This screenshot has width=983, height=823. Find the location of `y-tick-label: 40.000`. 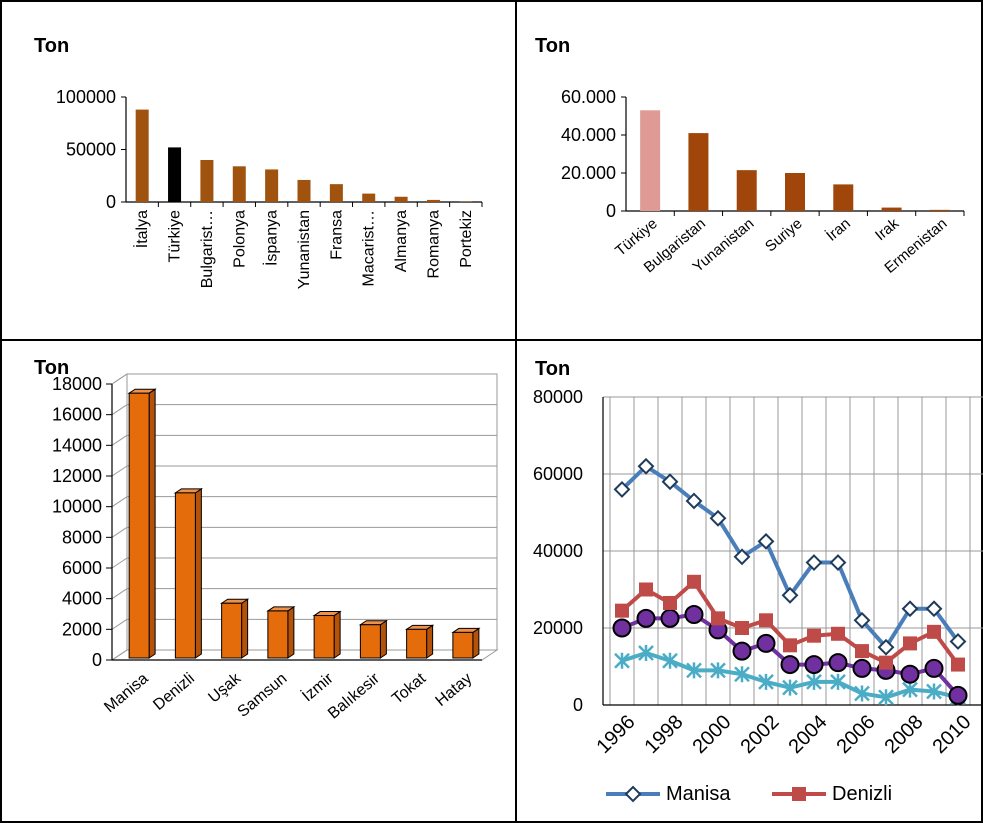

y-tick-label: 40.000 is located at coordinates (588, 135).